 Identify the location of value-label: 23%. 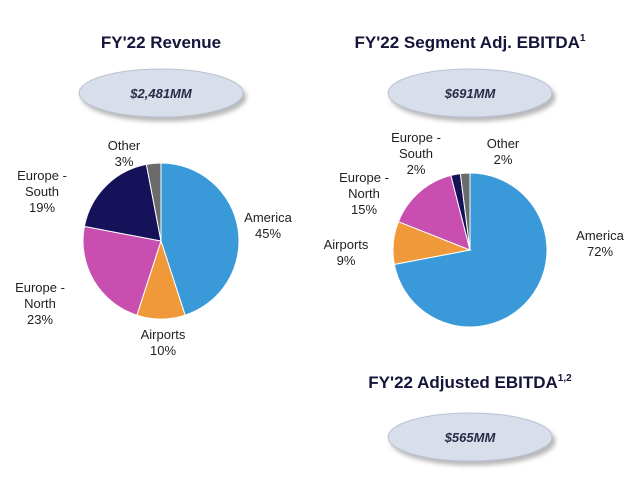
(40, 319).